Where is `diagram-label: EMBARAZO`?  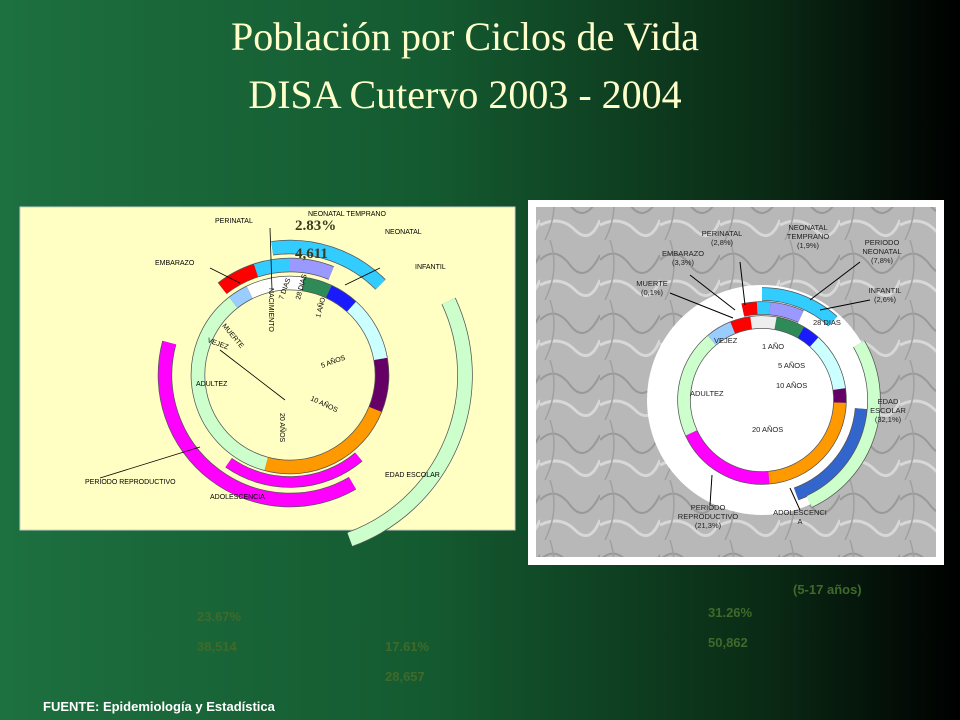
diagram-label: EMBARAZO is located at coordinates (175, 263).